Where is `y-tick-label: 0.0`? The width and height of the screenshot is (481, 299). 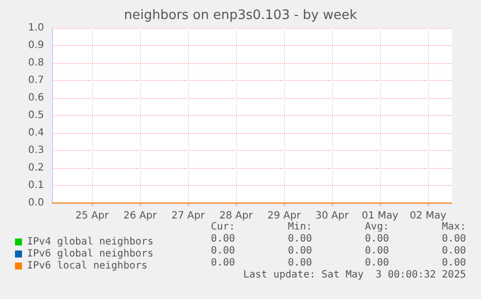 y-tick-label: 0.0 is located at coordinates (36, 203).